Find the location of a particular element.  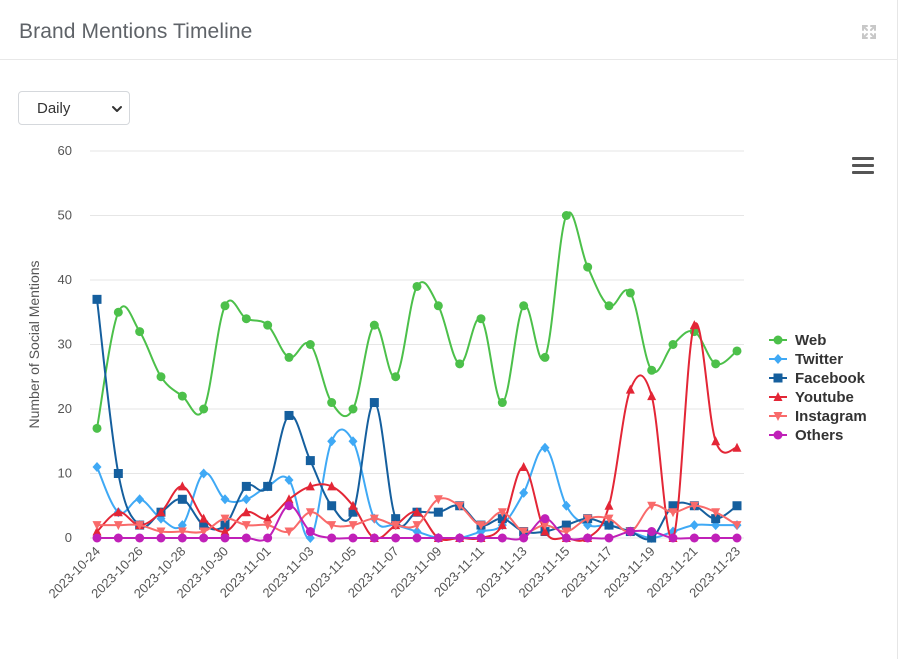

legend-item-youtube: Youtube is located at coordinates (811, 397).